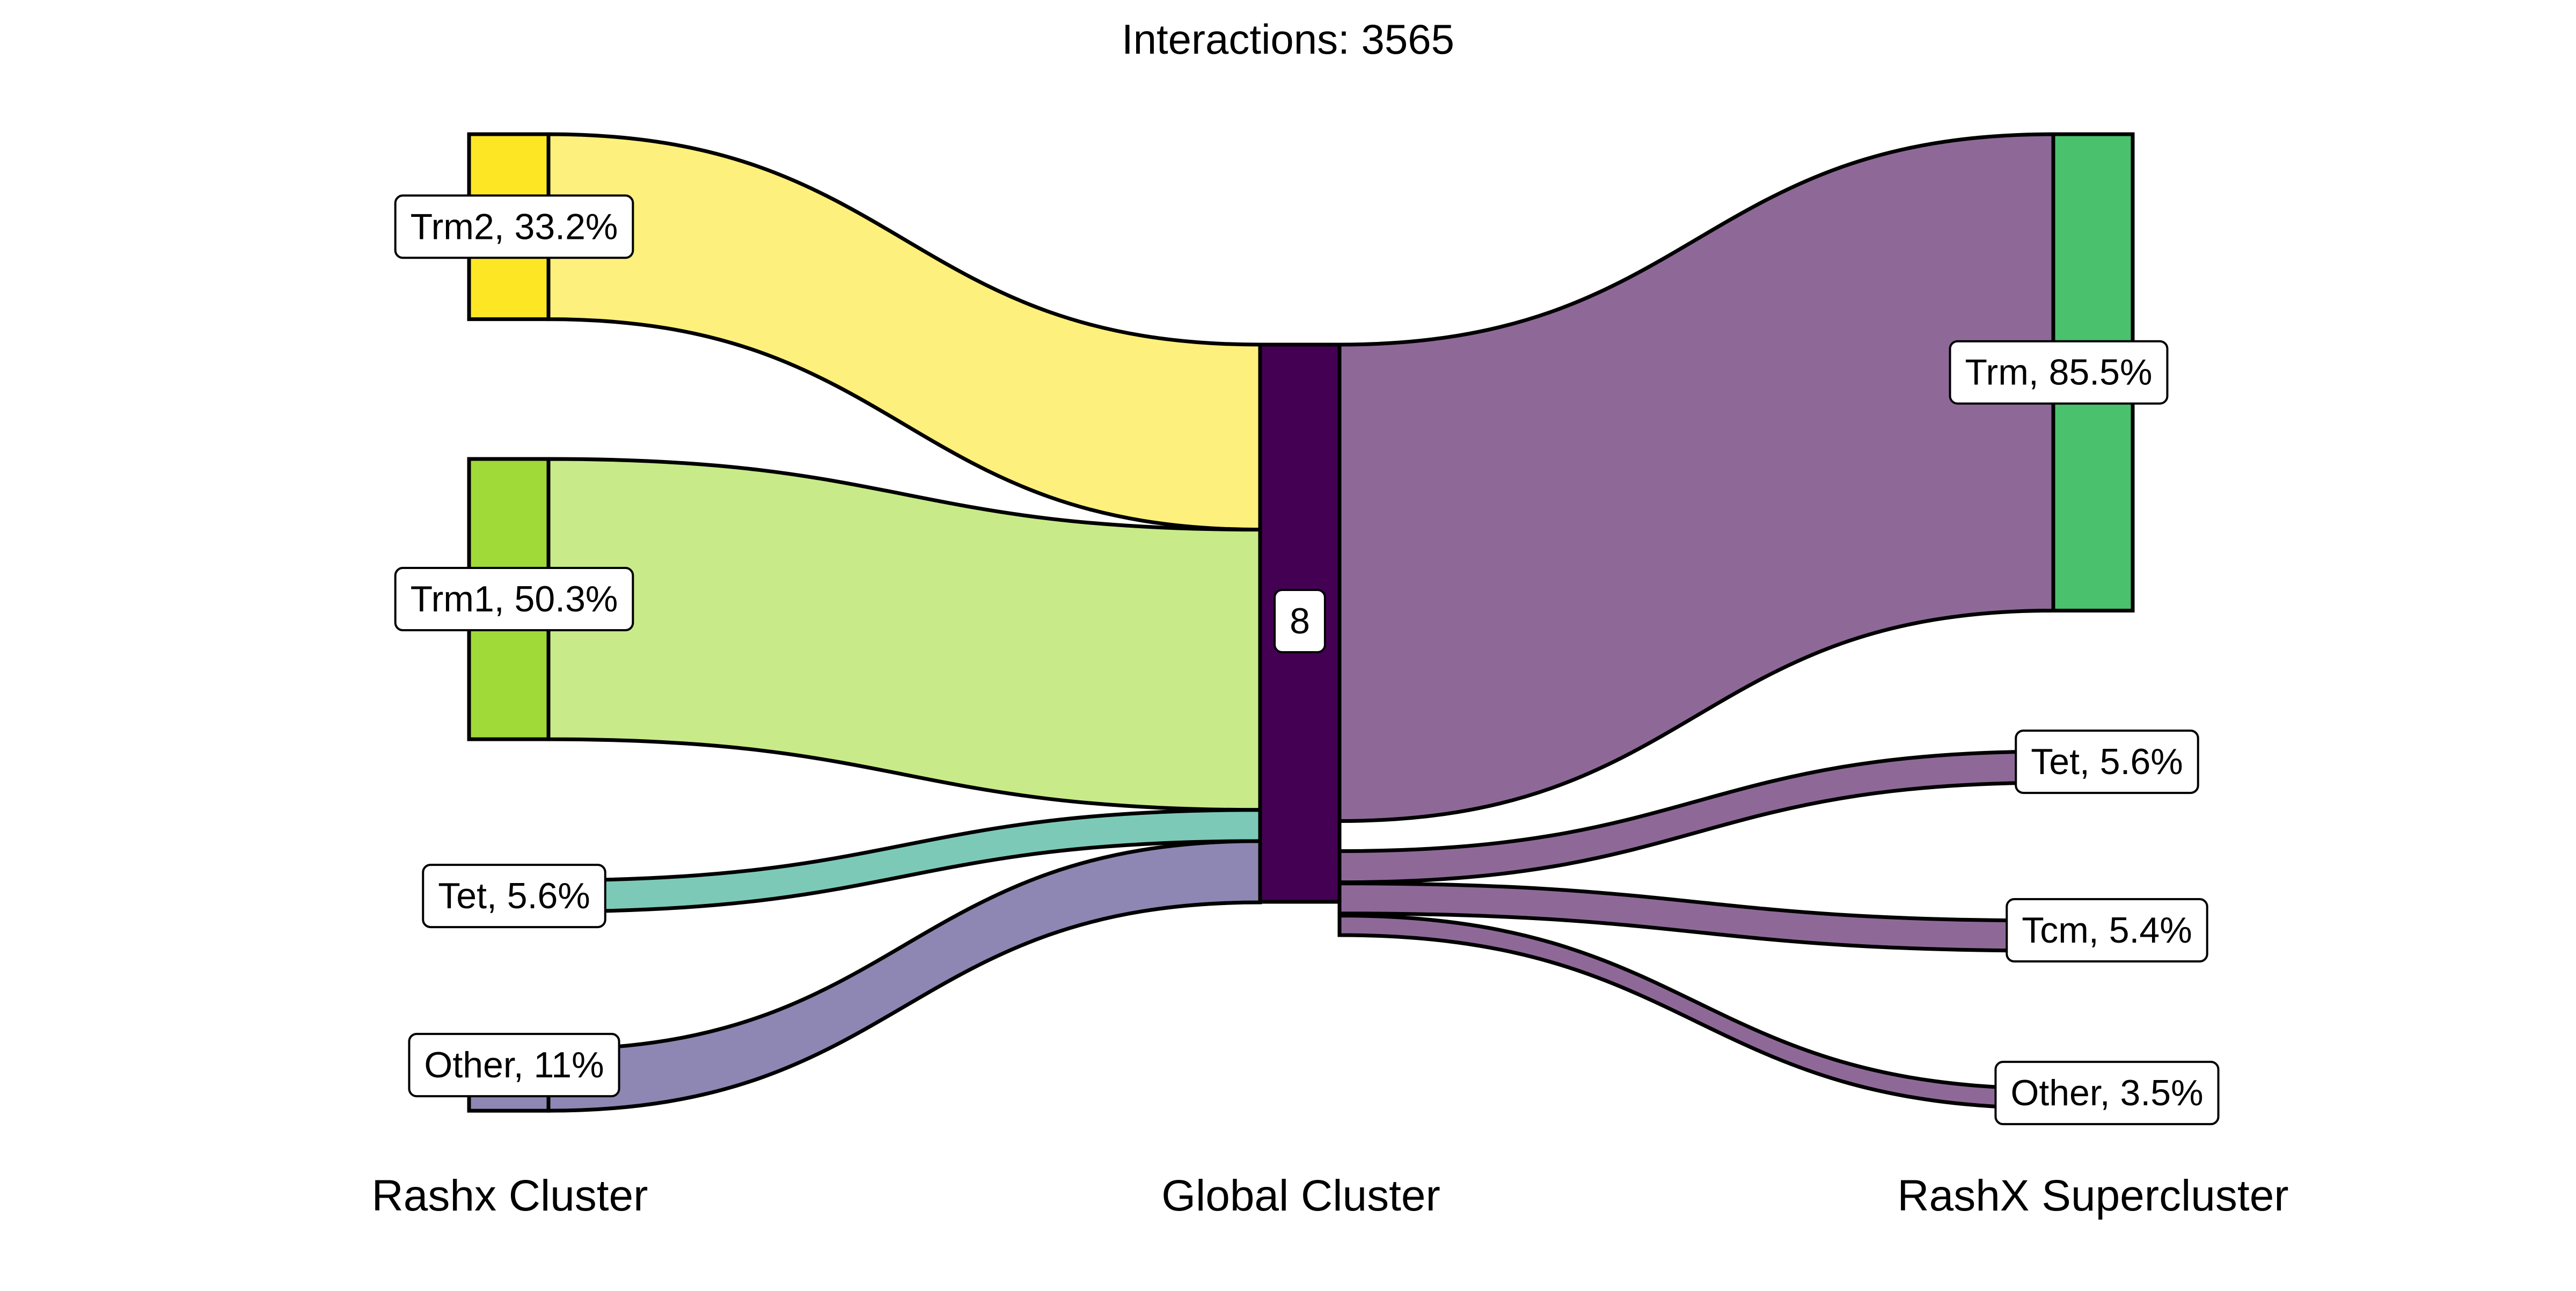 The image size is (2576, 1291). Describe the element at coordinates (510, 1195) in the screenshot. I see `column-label-left: Rashx Cluster` at that location.